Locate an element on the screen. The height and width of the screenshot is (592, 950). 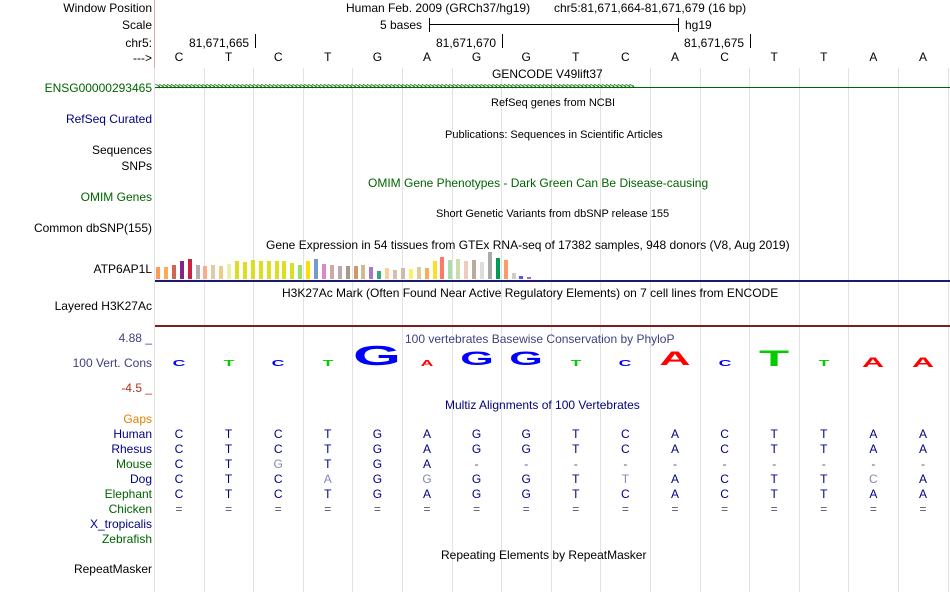
position-title: chr5:81,671,664-81,671,679 (16 bp) is located at coordinates (650, 8).